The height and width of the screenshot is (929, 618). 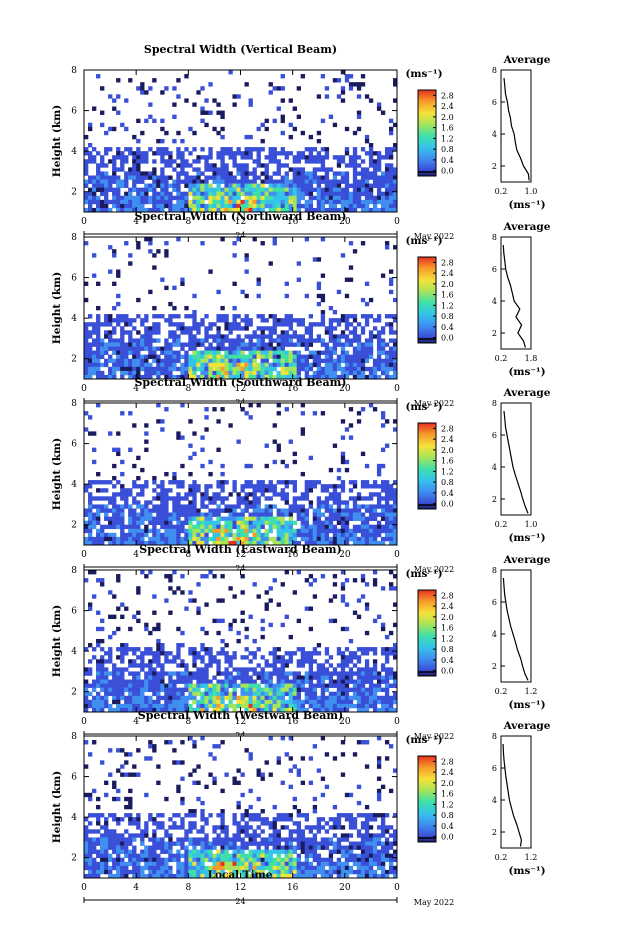 What do you see at coordinates (527, 60) in the screenshot?
I see `average-title: Average` at bounding box center [527, 60].